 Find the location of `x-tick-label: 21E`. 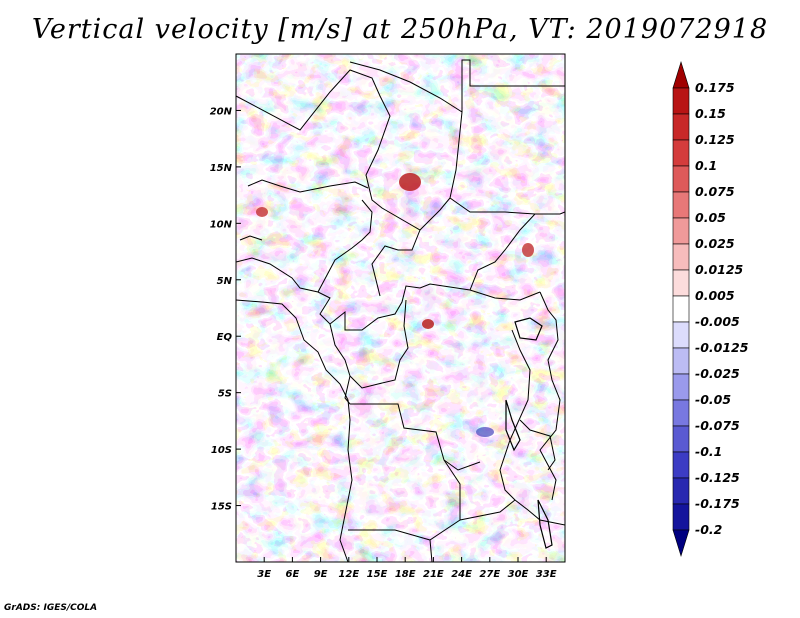

x-tick-label: 21E is located at coordinates (433, 574).